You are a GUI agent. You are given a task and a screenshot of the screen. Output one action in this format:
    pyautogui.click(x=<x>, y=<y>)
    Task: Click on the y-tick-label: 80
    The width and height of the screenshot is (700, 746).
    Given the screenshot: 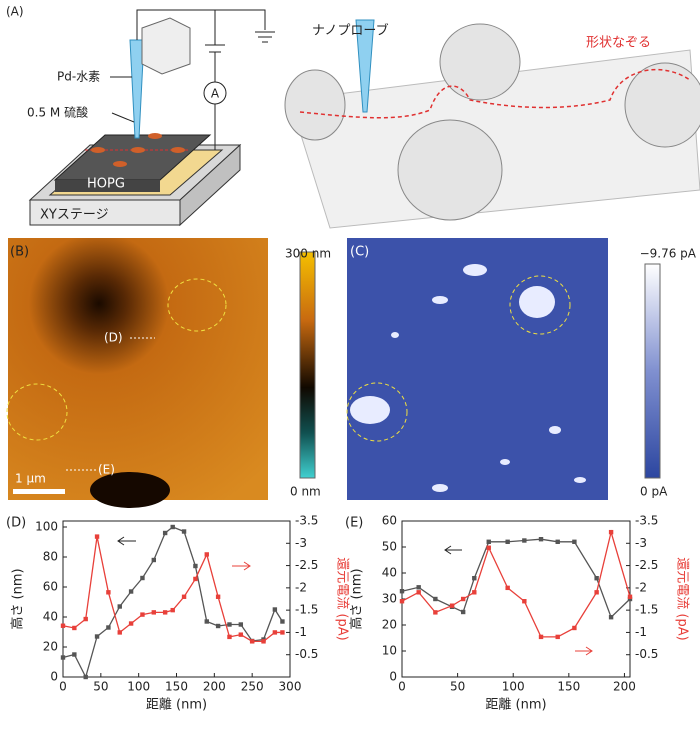 What is the action you would take?
    pyautogui.click(x=50, y=557)
    